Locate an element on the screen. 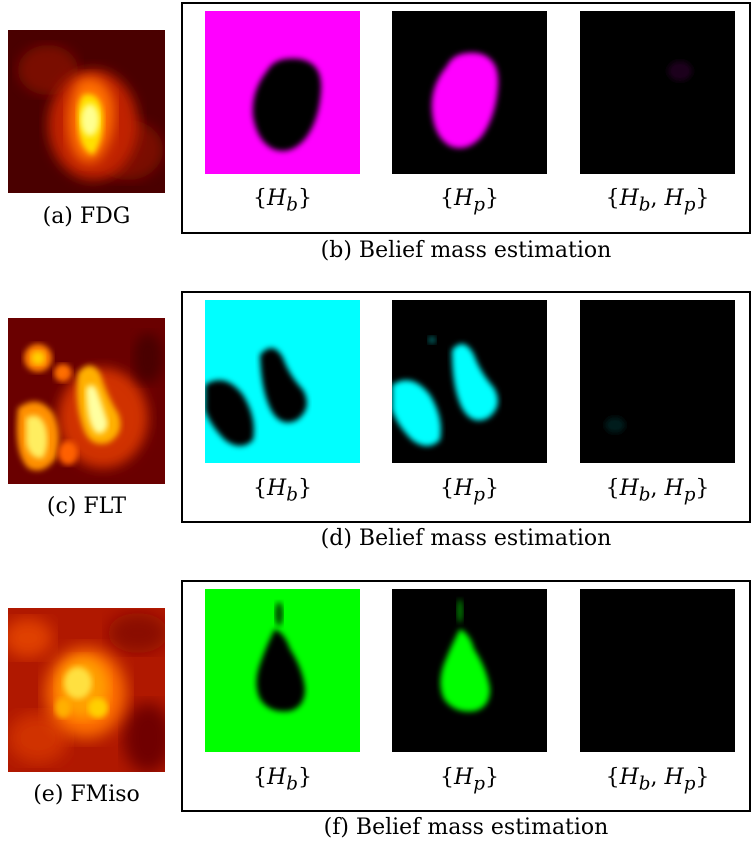 Image resolution: width=751 pixels, height=844 pixels. mass-image-hb-fmiso is located at coordinates (282, 670).